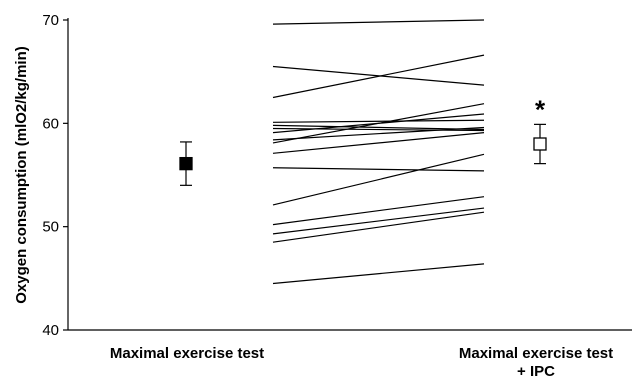 This screenshot has height=383, width=637. Describe the element at coordinates (50, 123) in the screenshot. I see `y-tick-label: 60` at that location.